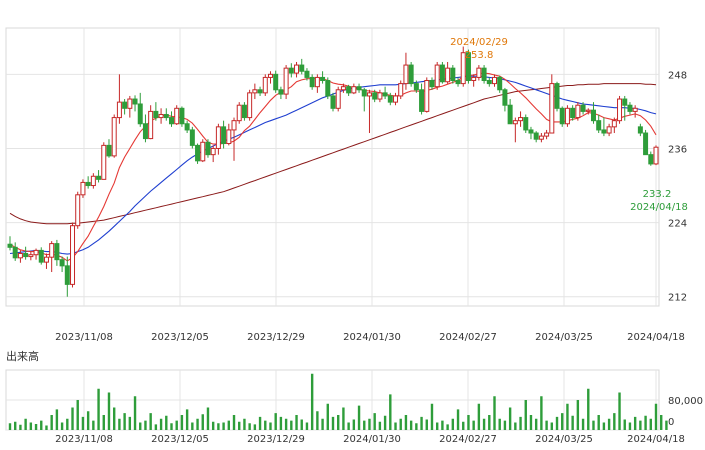 This screenshot has height=450, width=705. What do you see at coordinates (677, 149) in the screenshot?
I see `y-tick-label: 236` at bounding box center [677, 149].